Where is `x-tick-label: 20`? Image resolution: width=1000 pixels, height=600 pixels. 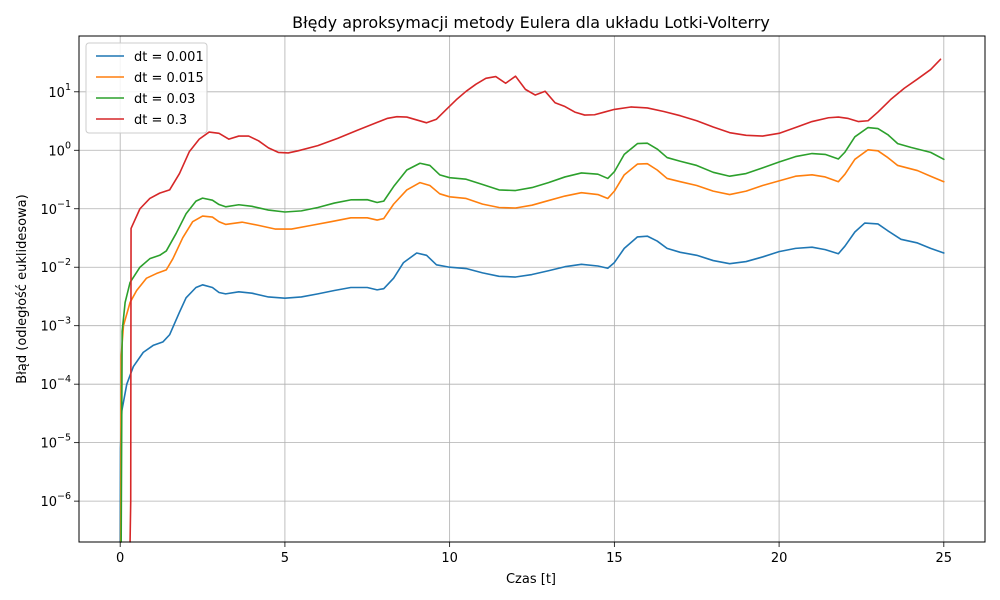 x-tick-label: 20 is located at coordinates (779, 558).